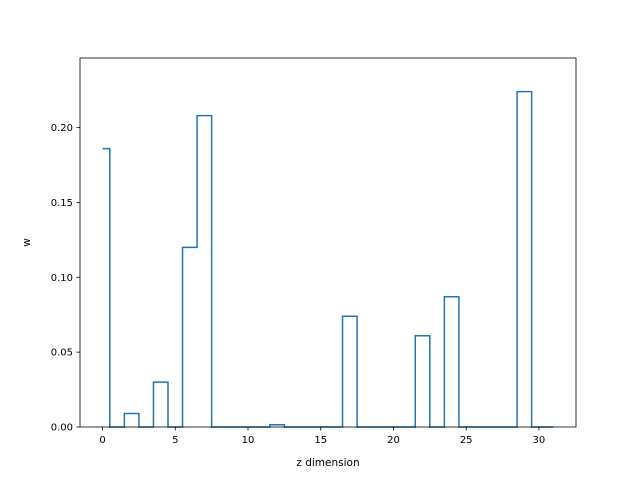 This screenshot has width=640, height=480. What do you see at coordinates (62, 353) in the screenshot?
I see `y-tick-label: 0.05` at bounding box center [62, 353].